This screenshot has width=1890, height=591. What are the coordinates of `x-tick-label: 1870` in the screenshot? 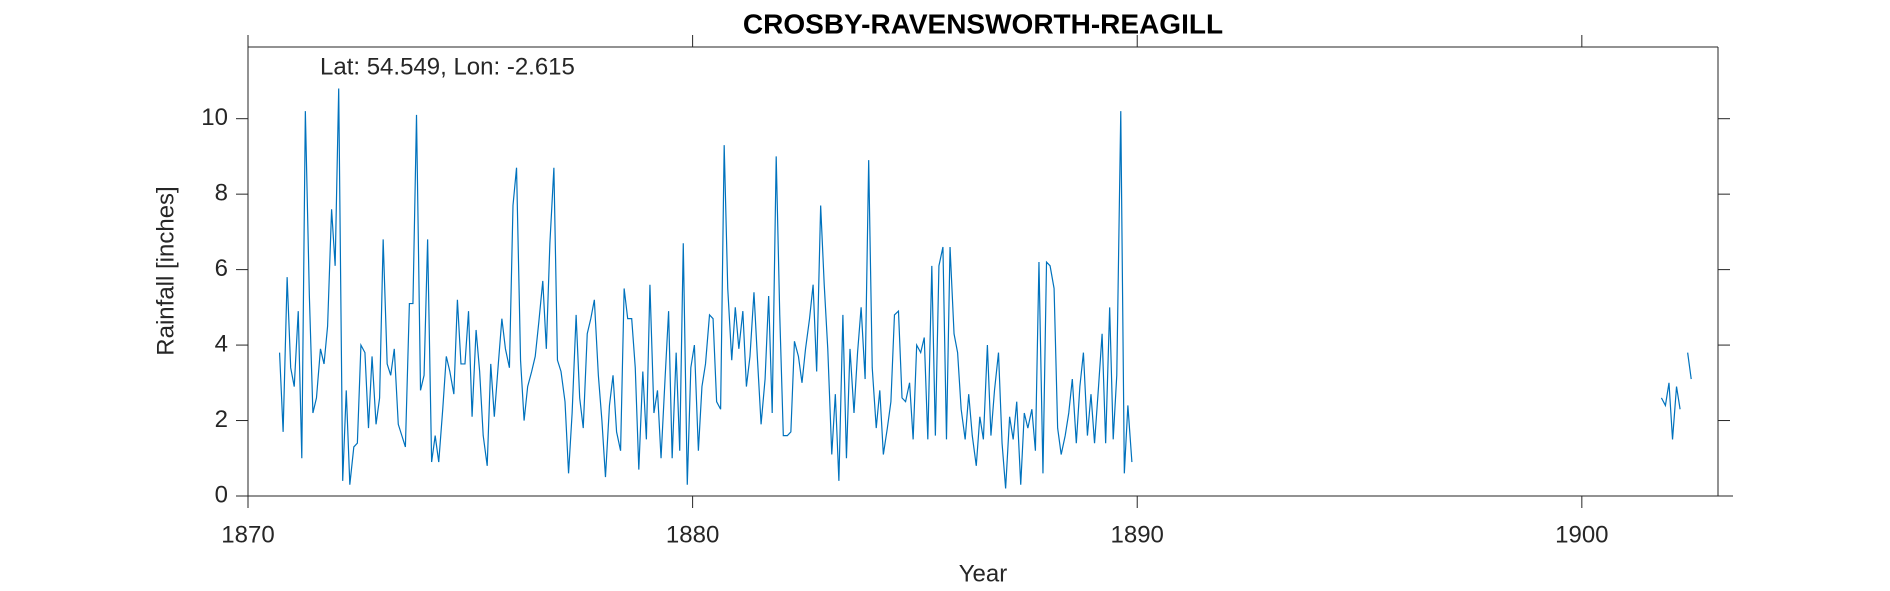 It's located at (247, 534).